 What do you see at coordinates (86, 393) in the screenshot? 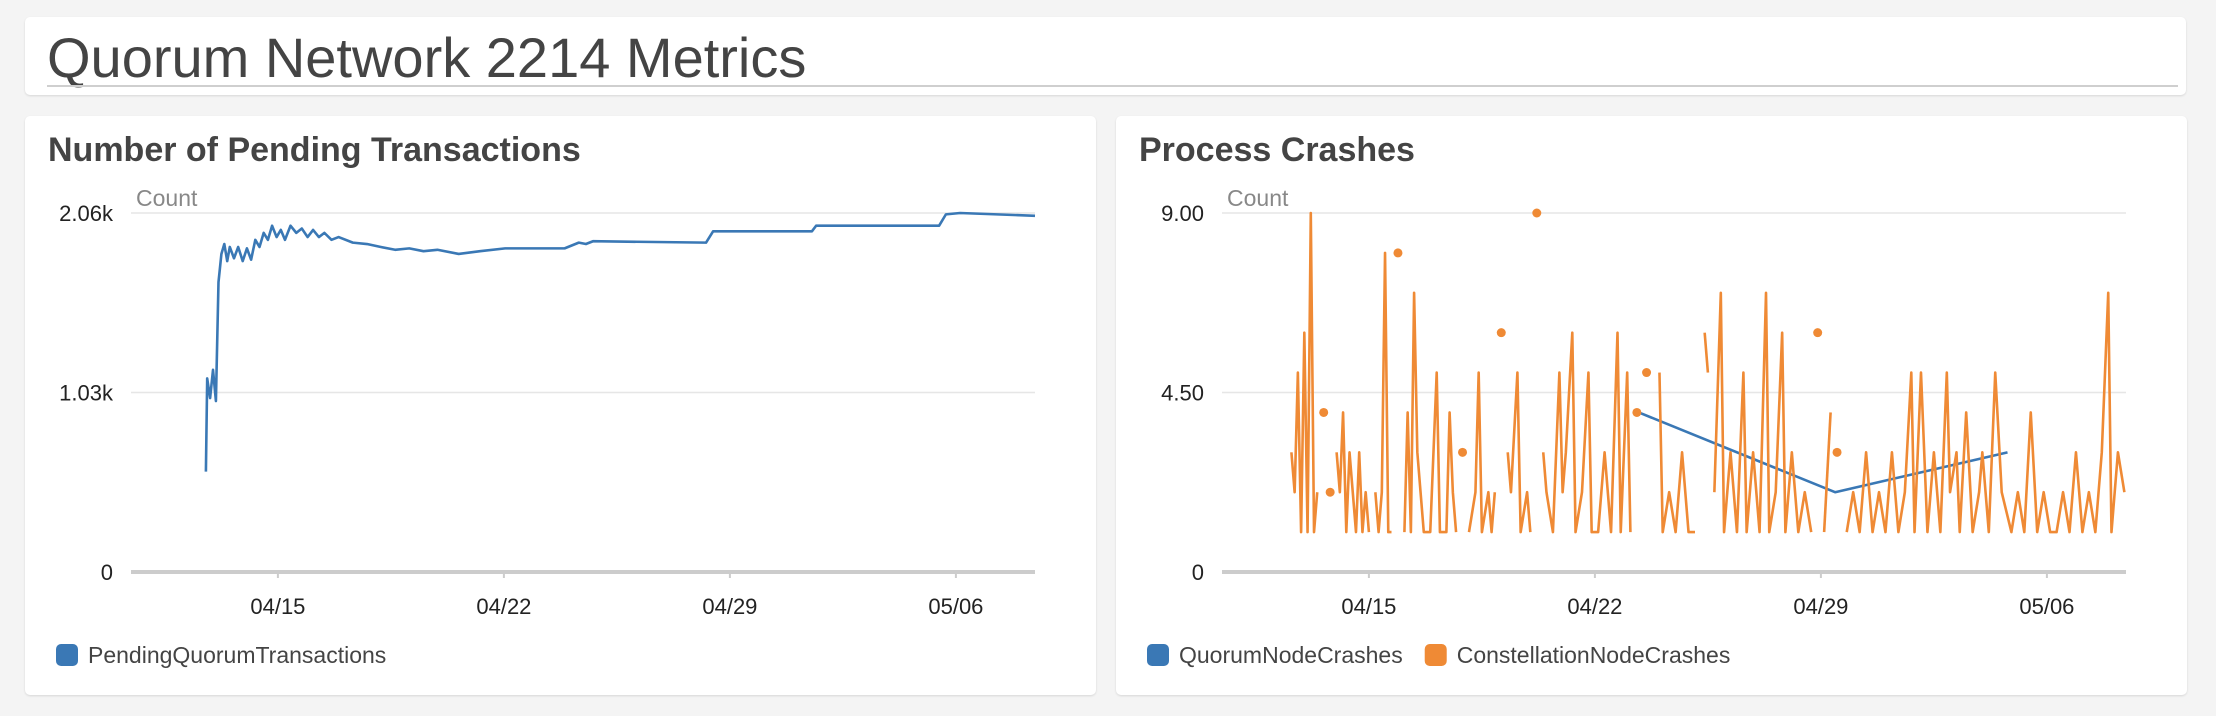
I see `y-tick-label: 1.03k` at bounding box center [86, 393].